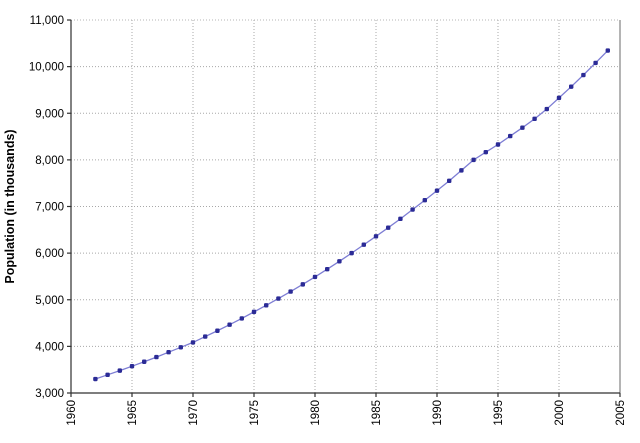  I want to click on x-axis-tick-label: 1970, so click(194, 413).